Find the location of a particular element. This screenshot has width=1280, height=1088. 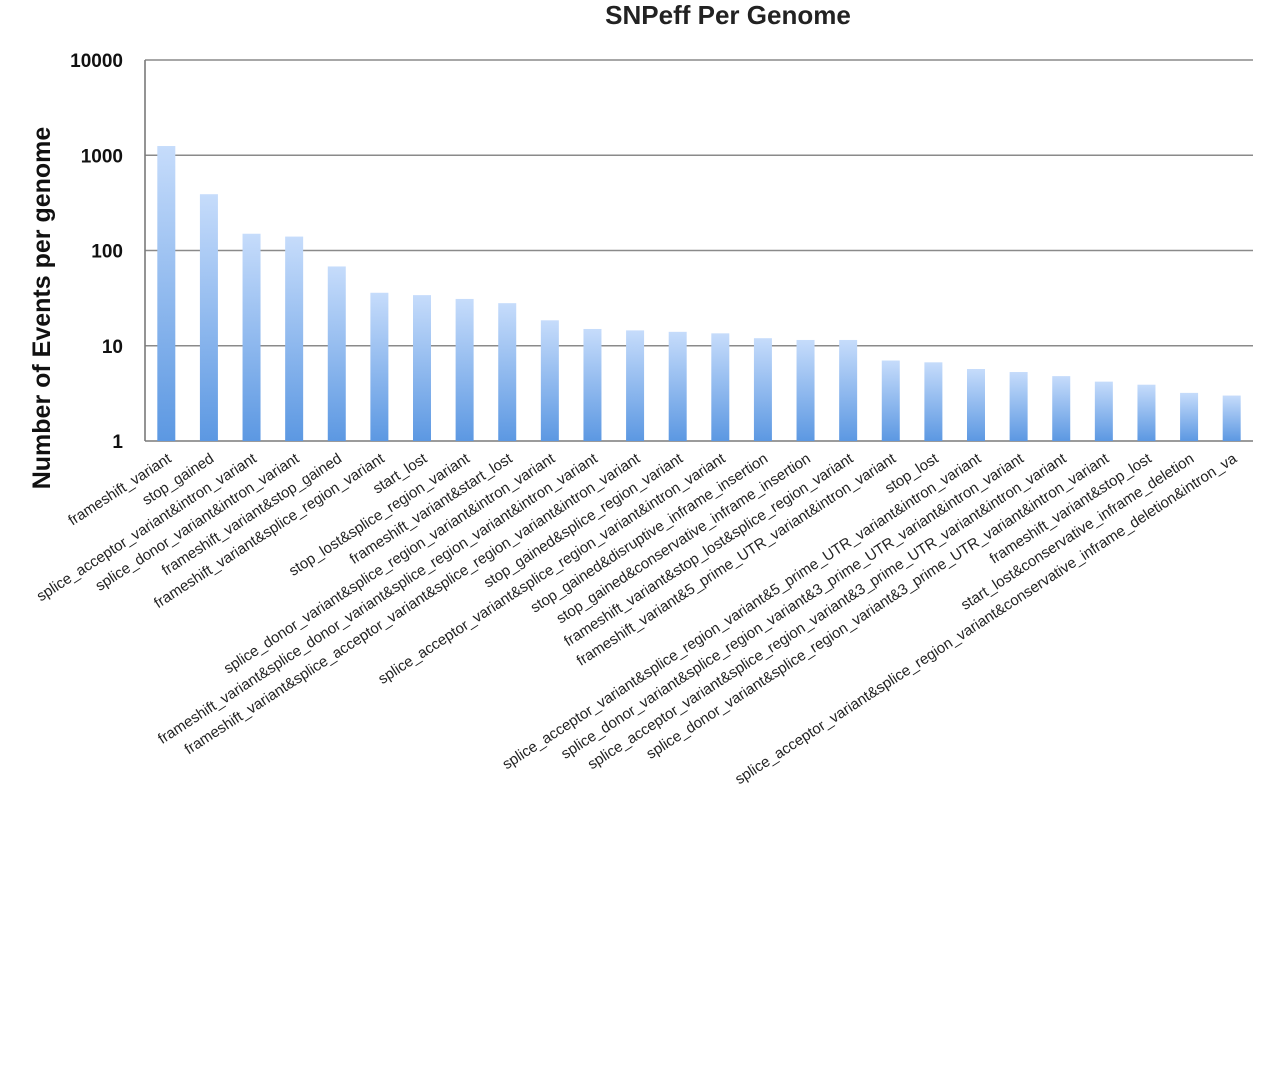

y-axis-label: Number of Events per genome is located at coordinates (42, 308).